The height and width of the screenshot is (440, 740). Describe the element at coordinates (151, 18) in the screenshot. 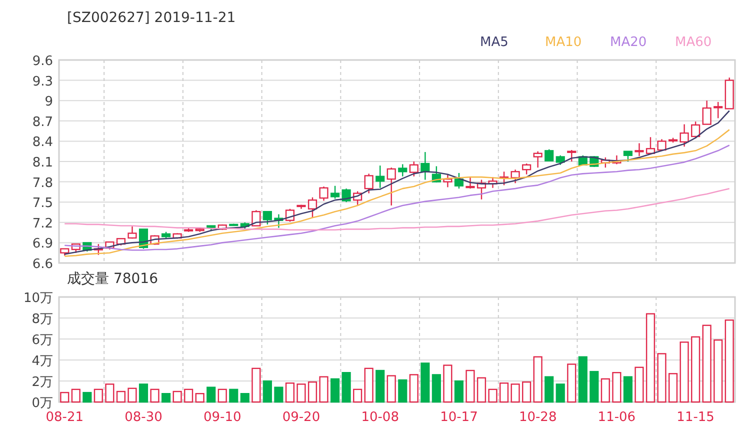

I see `chart-title: [SZ002627] 2019-11-21` at that location.